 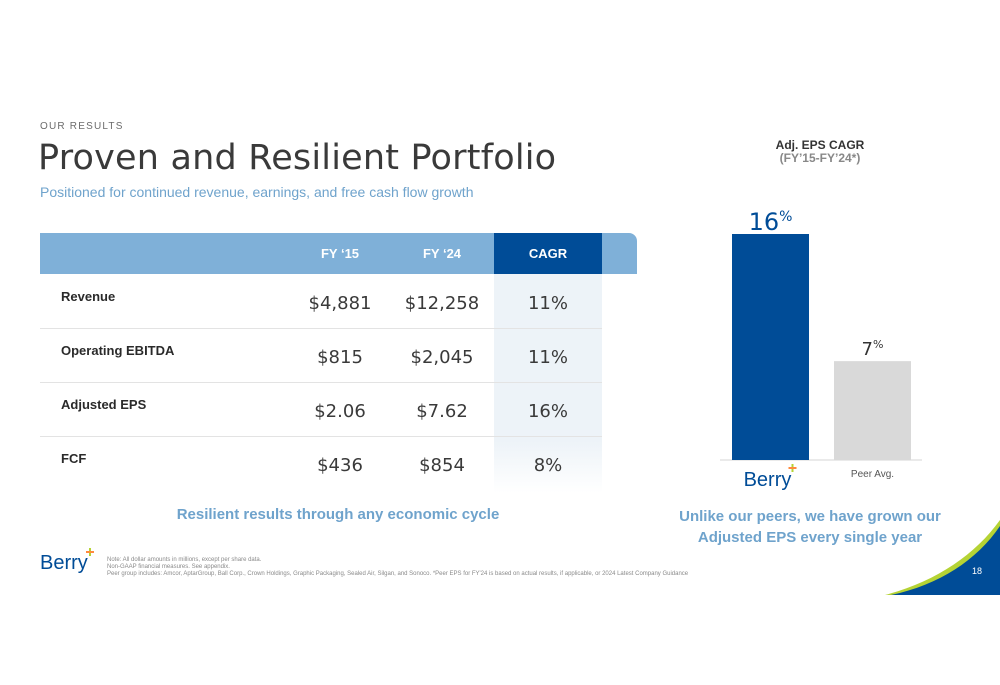 What do you see at coordinates (82, 126) in the screenshot?
I see `section-label: OUR RESULTS` at bounding box center [82, 126].